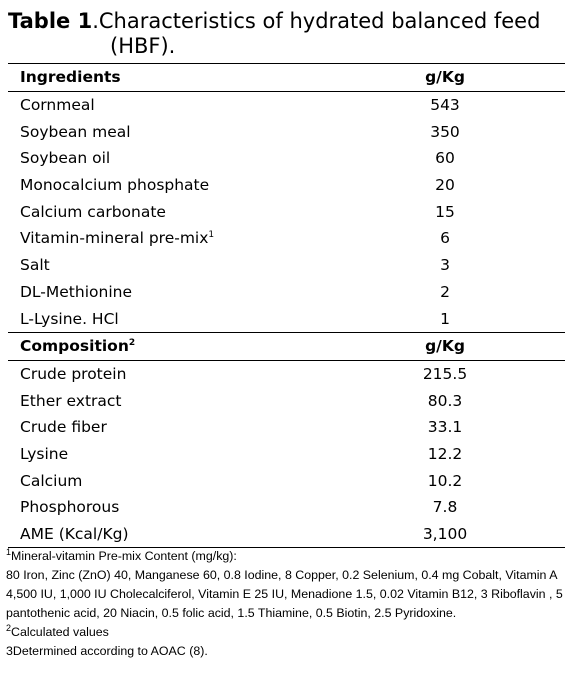 The height and width of the screenshot is (684, 576). Describe the element at coordinates (63, 427) in the screenshot. I see `row-name: Crude fiber` at that location.